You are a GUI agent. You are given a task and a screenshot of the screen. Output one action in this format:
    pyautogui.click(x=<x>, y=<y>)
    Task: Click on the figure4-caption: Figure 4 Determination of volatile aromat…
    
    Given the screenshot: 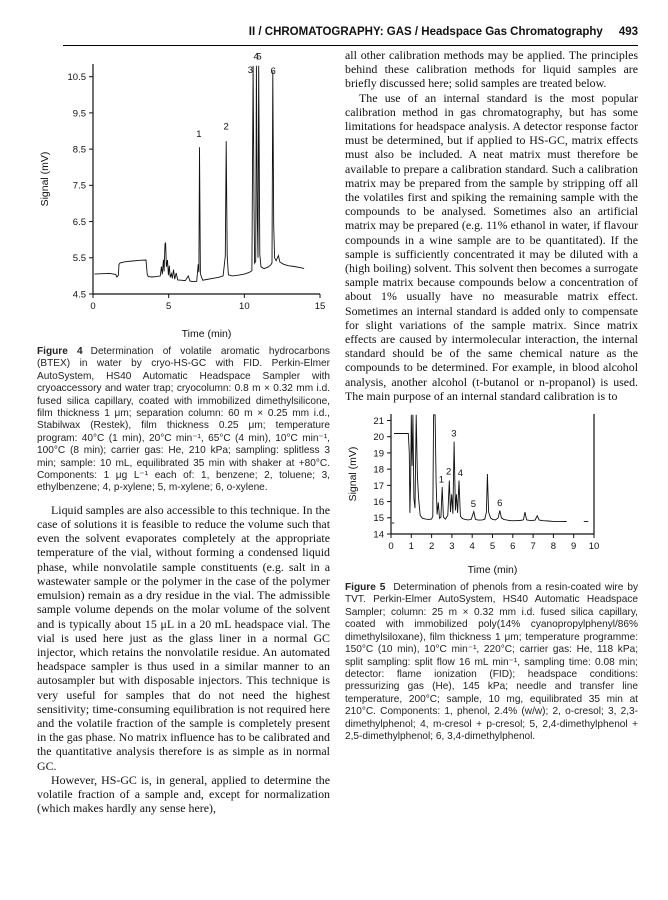 What is the action you would take?
    pyautogui.click(x=183, y=420)
    